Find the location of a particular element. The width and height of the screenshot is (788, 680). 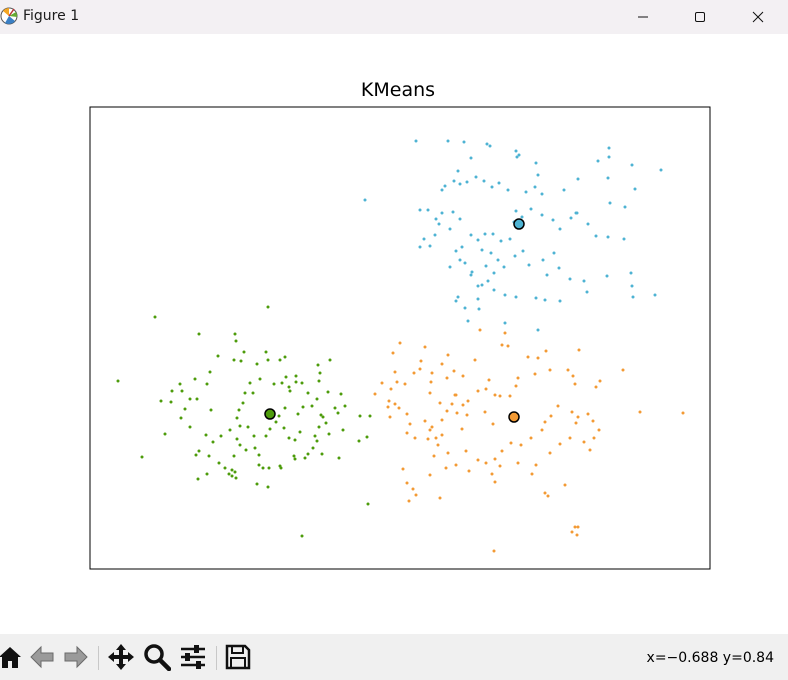

cluster-1-centroid is located at coordinates (519, 224).